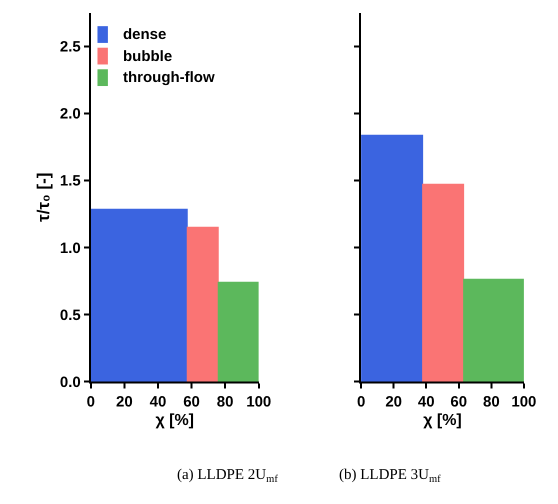 The height and width of the screenshot is (504, 558). What do you see at coordinates (70, 181) in the screenshot?
I see `y-tick-label: 1.5` at bounding box center [70, 181].